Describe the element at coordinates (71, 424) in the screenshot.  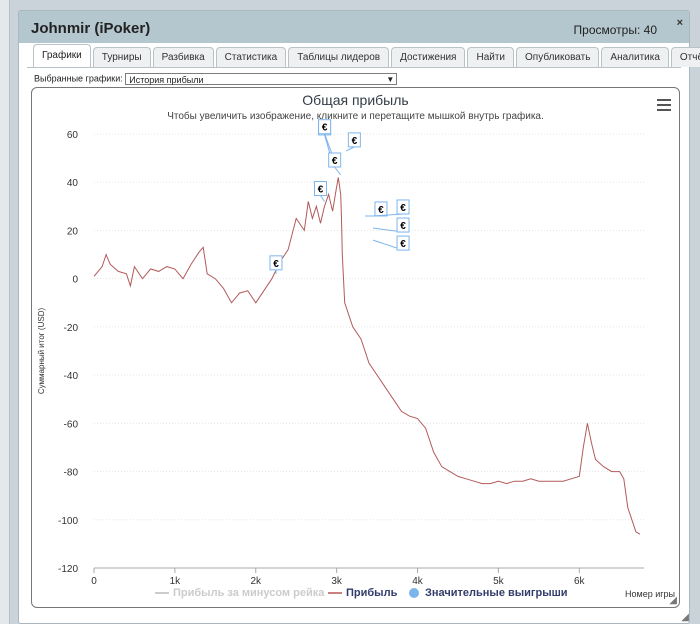
I see `y-tick-label: -60` at that location.